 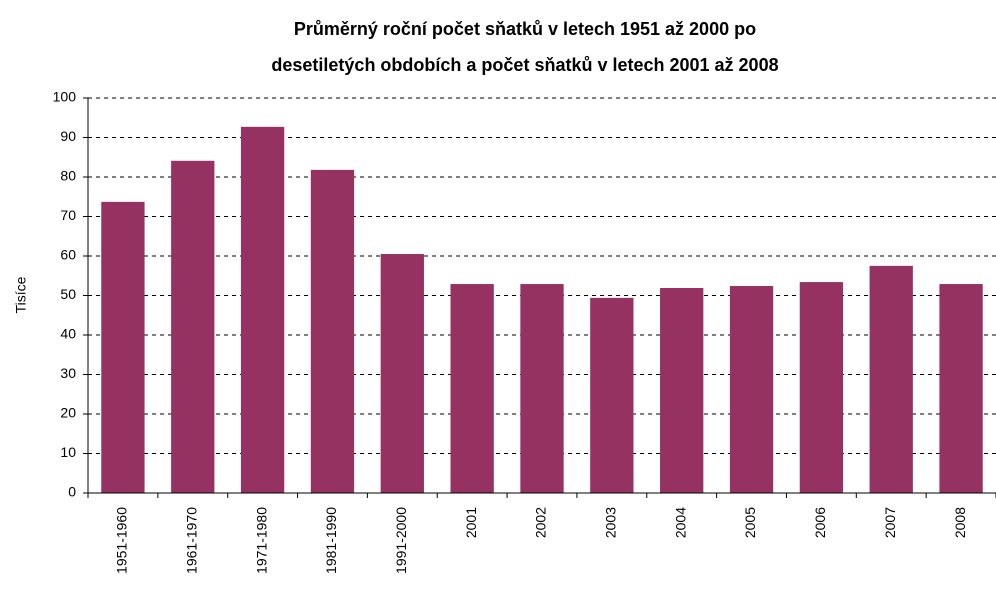 I want to click on x-tick-label: 2008, so click(x=960, y=522).